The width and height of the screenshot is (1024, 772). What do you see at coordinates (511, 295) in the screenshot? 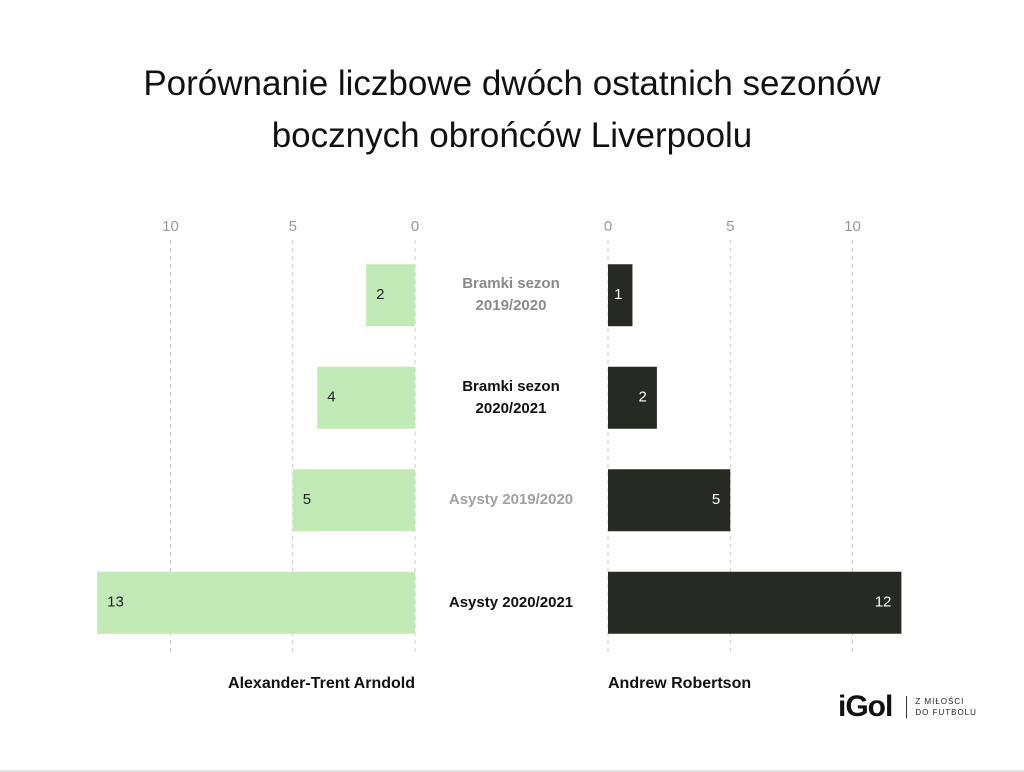
I see `category-label: Bramki sezon 2019/2020` at bounding box center [511, 295].